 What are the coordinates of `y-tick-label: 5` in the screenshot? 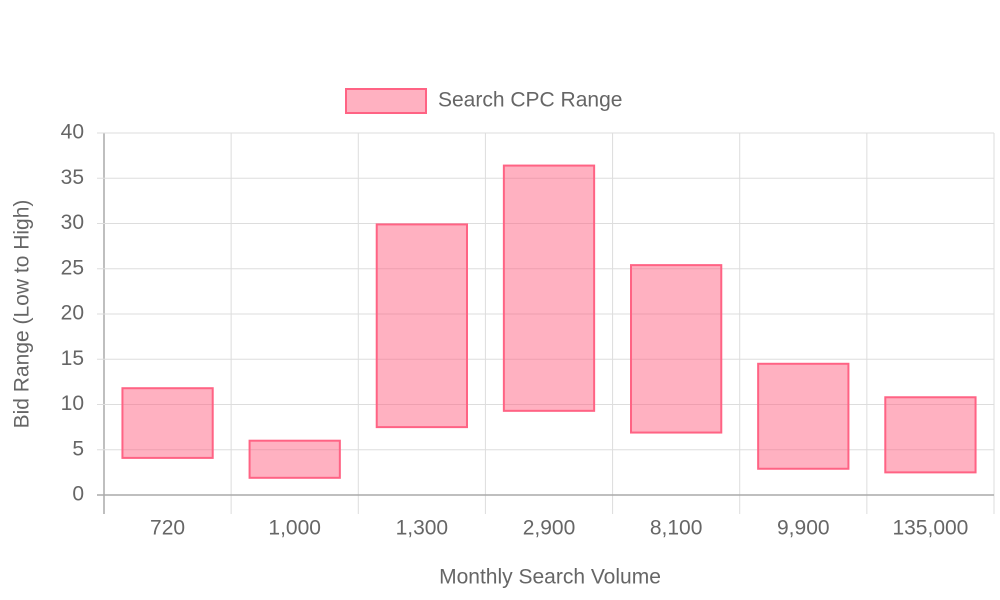 It's located at (78, 448).